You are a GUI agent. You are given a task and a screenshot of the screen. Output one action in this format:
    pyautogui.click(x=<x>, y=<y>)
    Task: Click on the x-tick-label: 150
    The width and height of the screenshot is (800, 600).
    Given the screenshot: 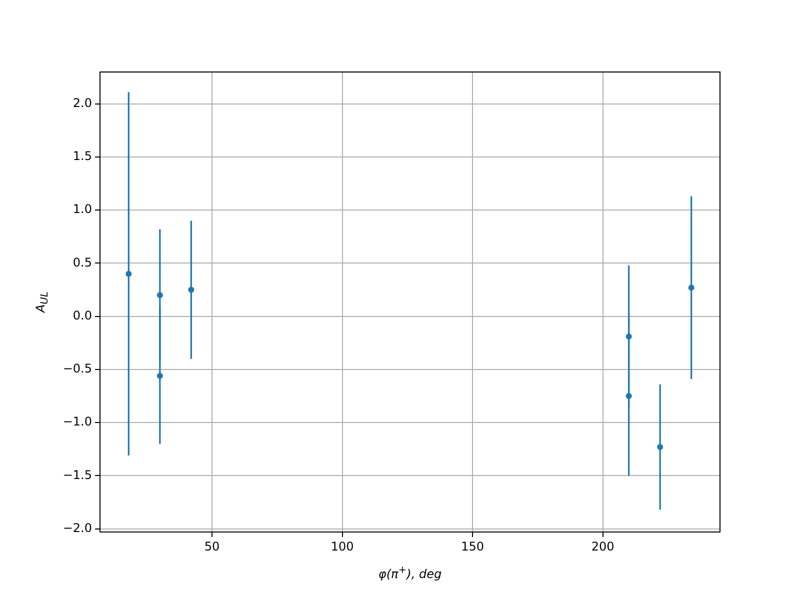 What is the action you would take?
    pyautogui.click(x=472, y=546)
    